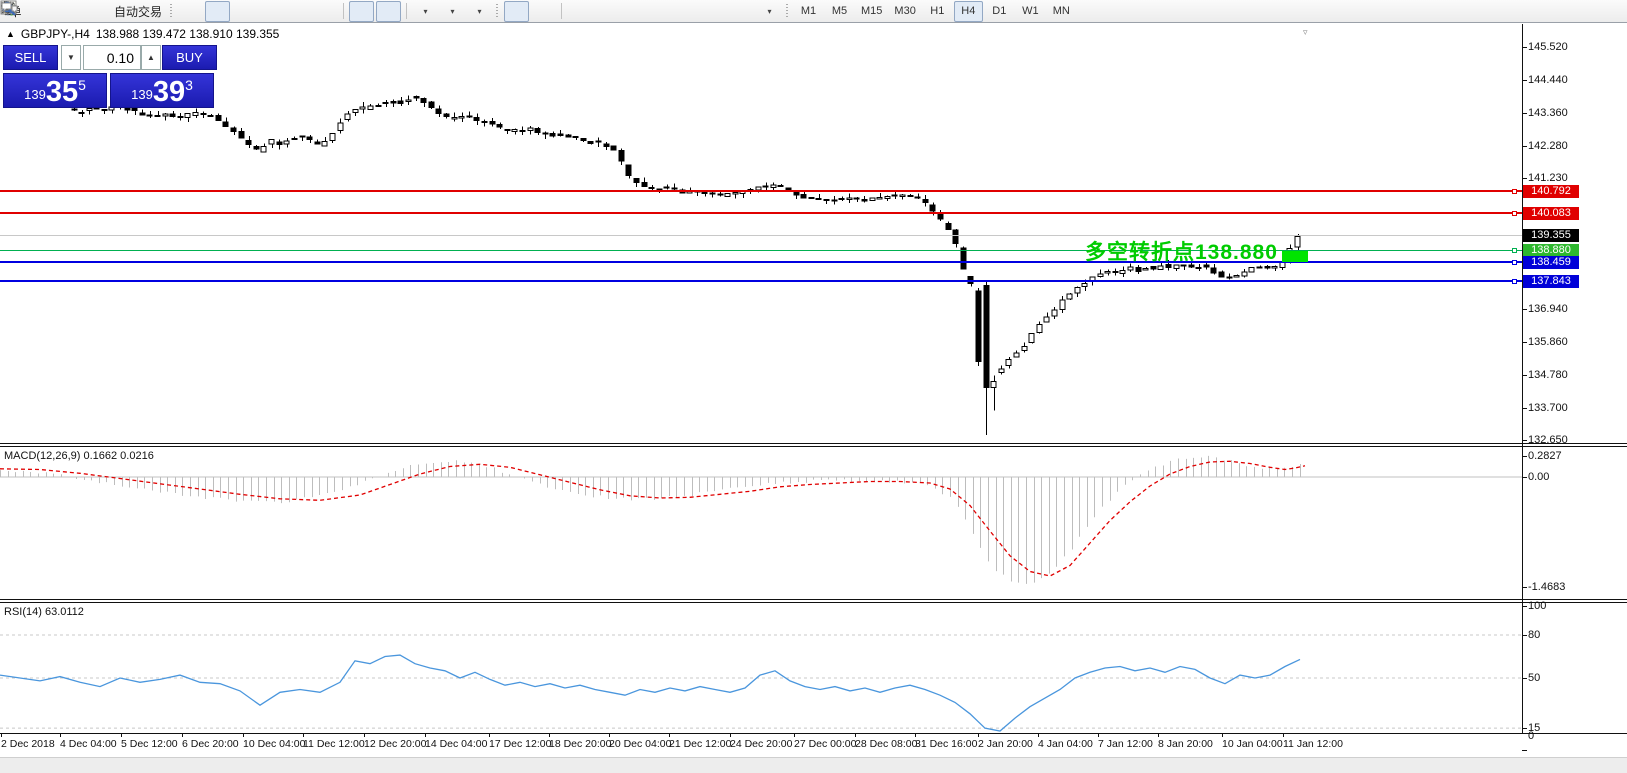  I want to click on arrows-tool-button: ▾, so click(392, 11).